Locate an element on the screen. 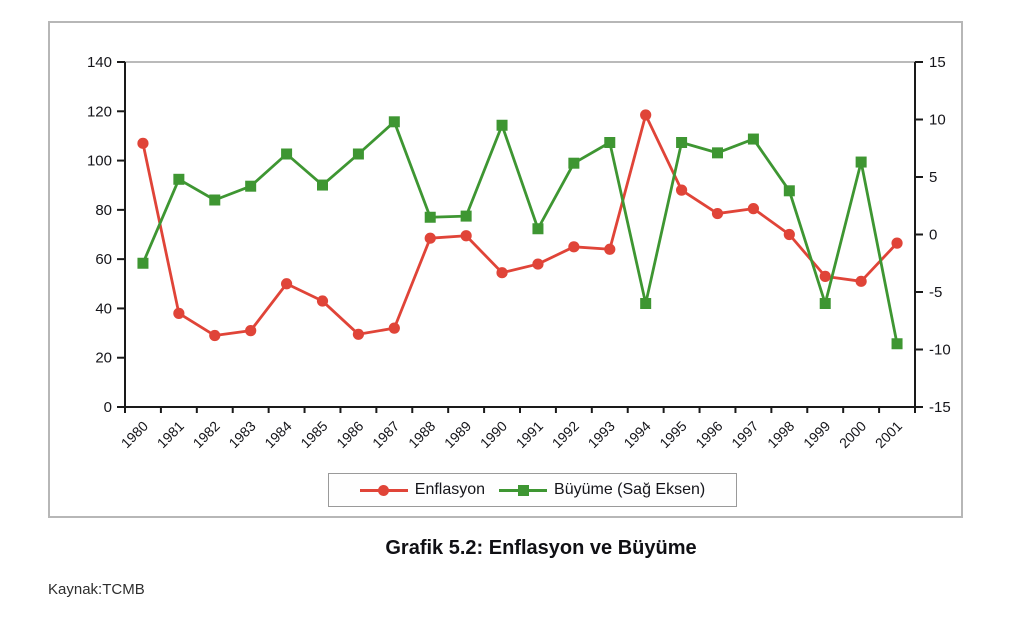 The height and width of the screenshot is (623, 1010). legend-item-buyume: Büyüme (Sağ Eksen) is located at coordinates (602, 490).